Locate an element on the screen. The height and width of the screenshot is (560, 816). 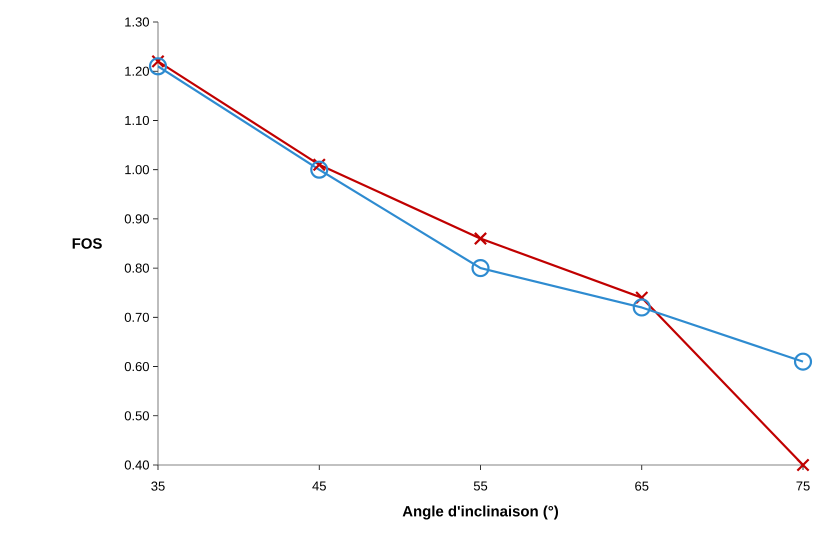
x-axis-title: Angle d'inclinaison (°) is located at coordinates (480, 513).